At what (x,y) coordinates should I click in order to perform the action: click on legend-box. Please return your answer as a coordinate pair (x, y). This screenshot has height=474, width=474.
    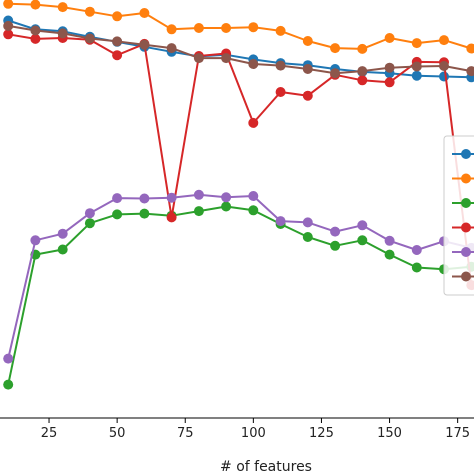
    Looking at the image, I should click on (458, 215).